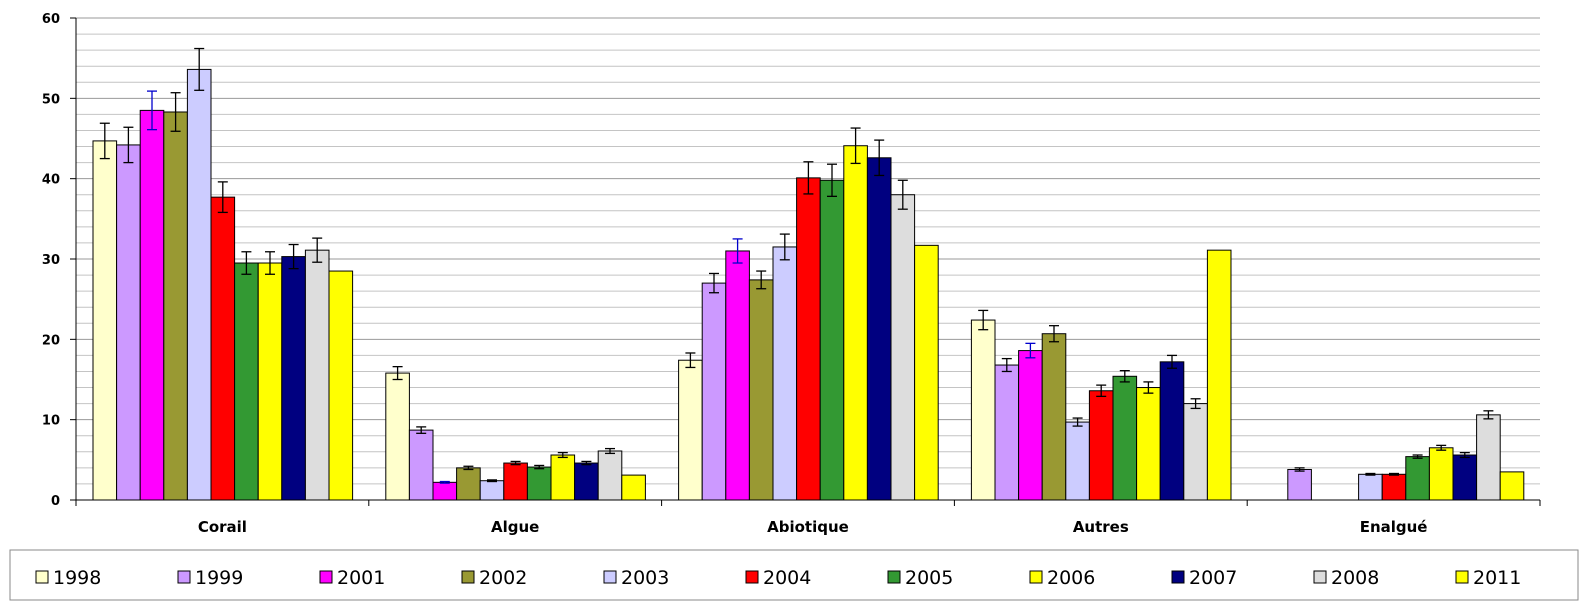  Describe the element at coordinates (539, 483) in the screenshot. I see `bar-2005-algue` at that location.